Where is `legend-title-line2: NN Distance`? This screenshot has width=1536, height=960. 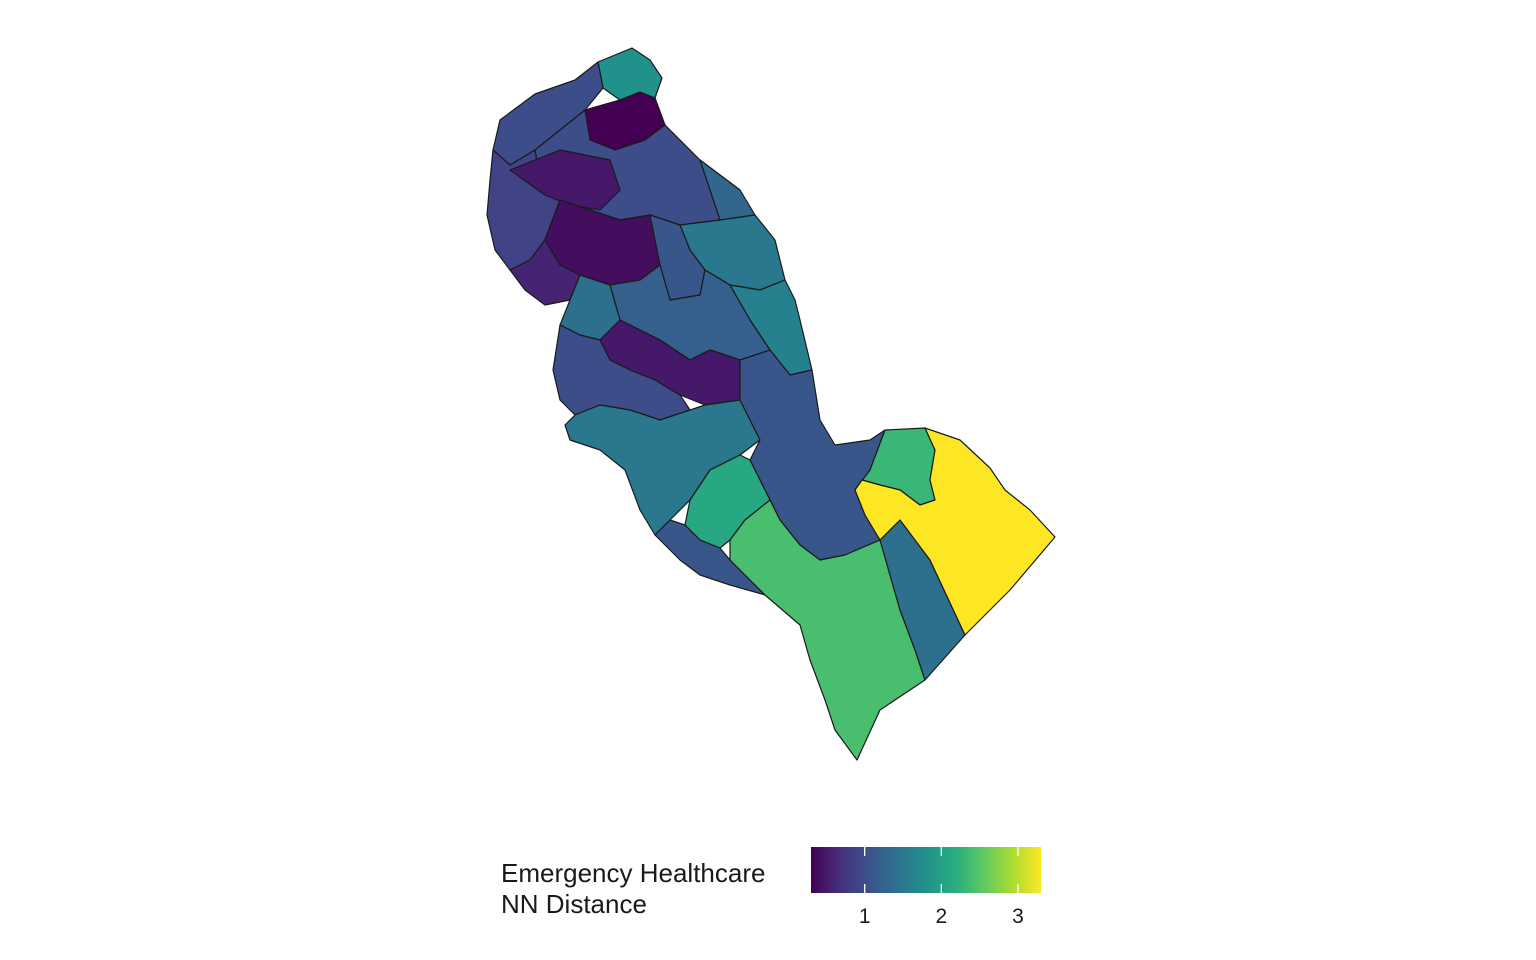 legend-title-line2: NN Distance is located at coordinates (574, 904).